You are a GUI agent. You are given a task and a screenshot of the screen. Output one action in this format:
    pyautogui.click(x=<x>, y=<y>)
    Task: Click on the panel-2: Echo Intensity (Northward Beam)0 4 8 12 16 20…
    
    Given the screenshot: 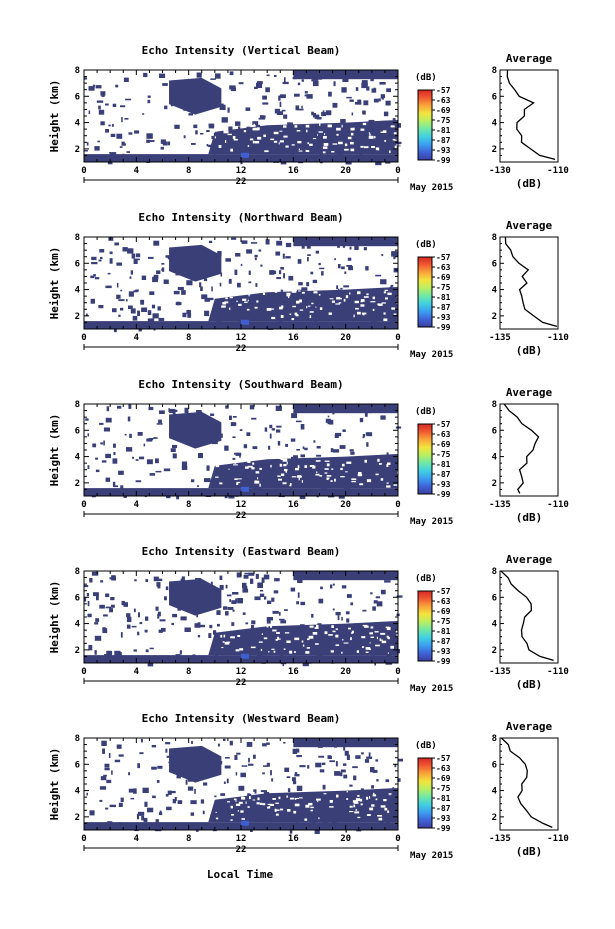 What is the action you would take?
    pyautogui.click(x=308, y=285)
    